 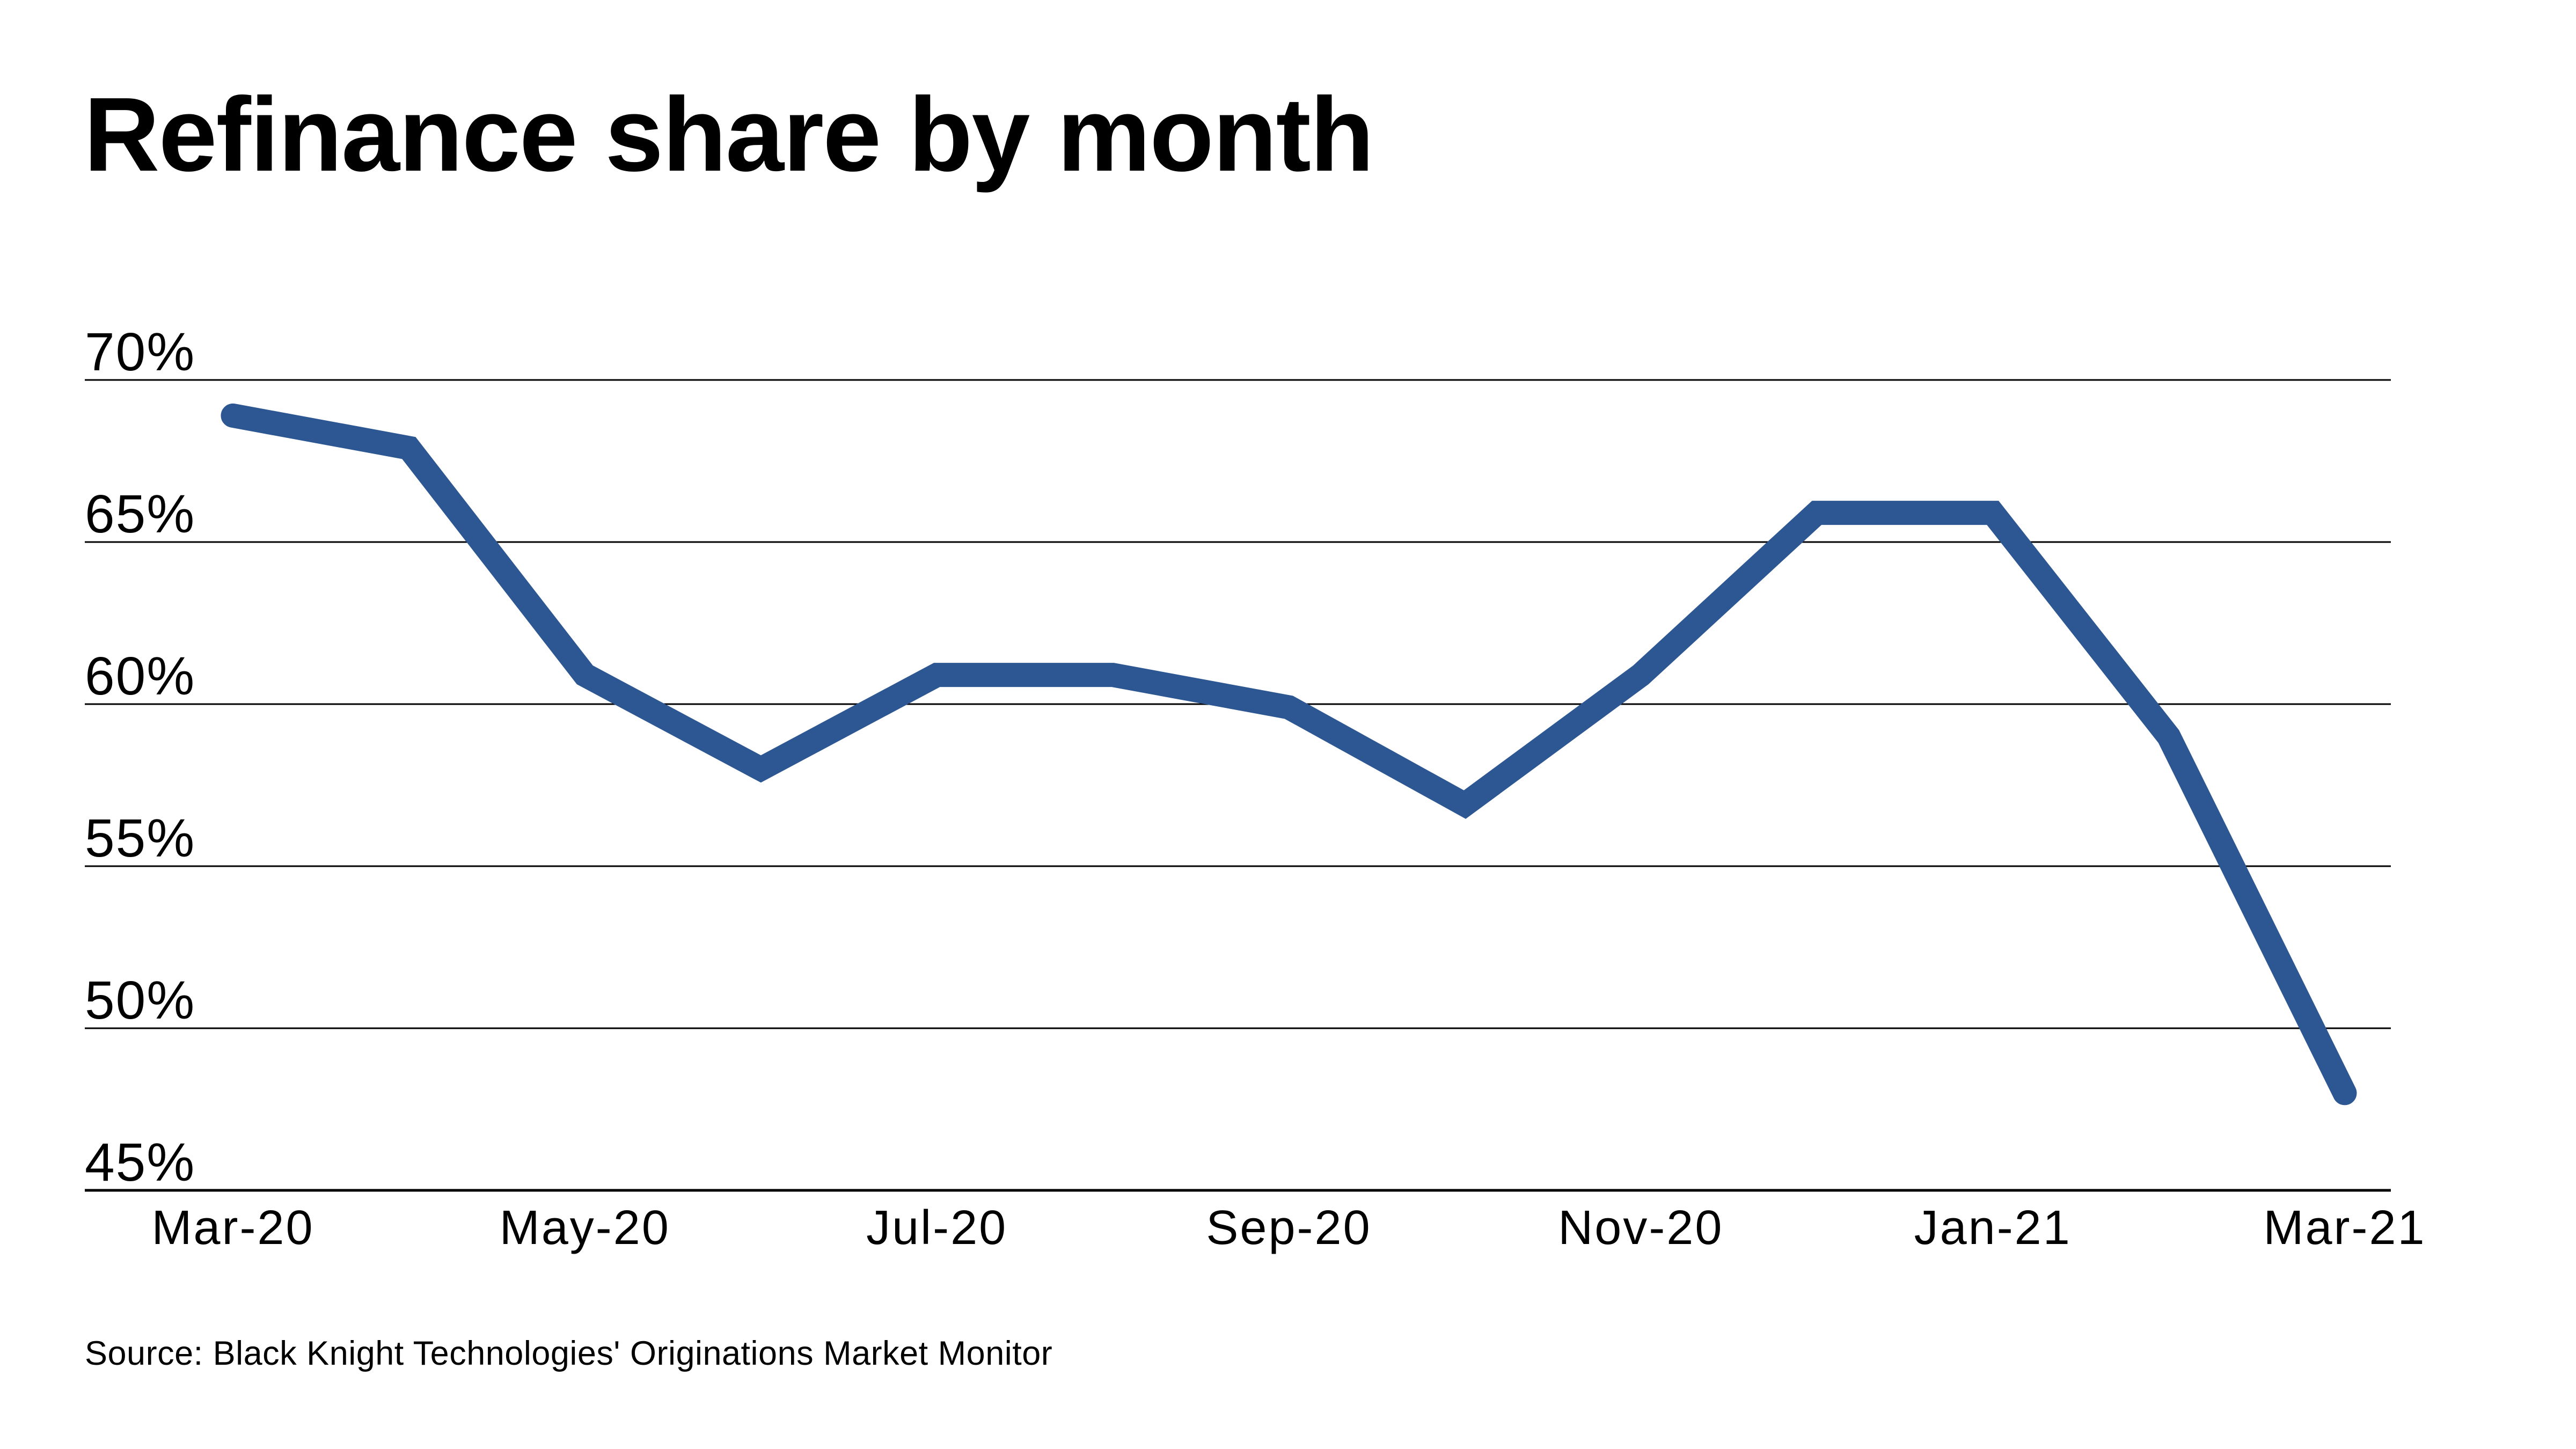 I want to click on y-axis-labels-group: 70% 65% 60% 55% 50% 45%, so click(x=140, y=757).